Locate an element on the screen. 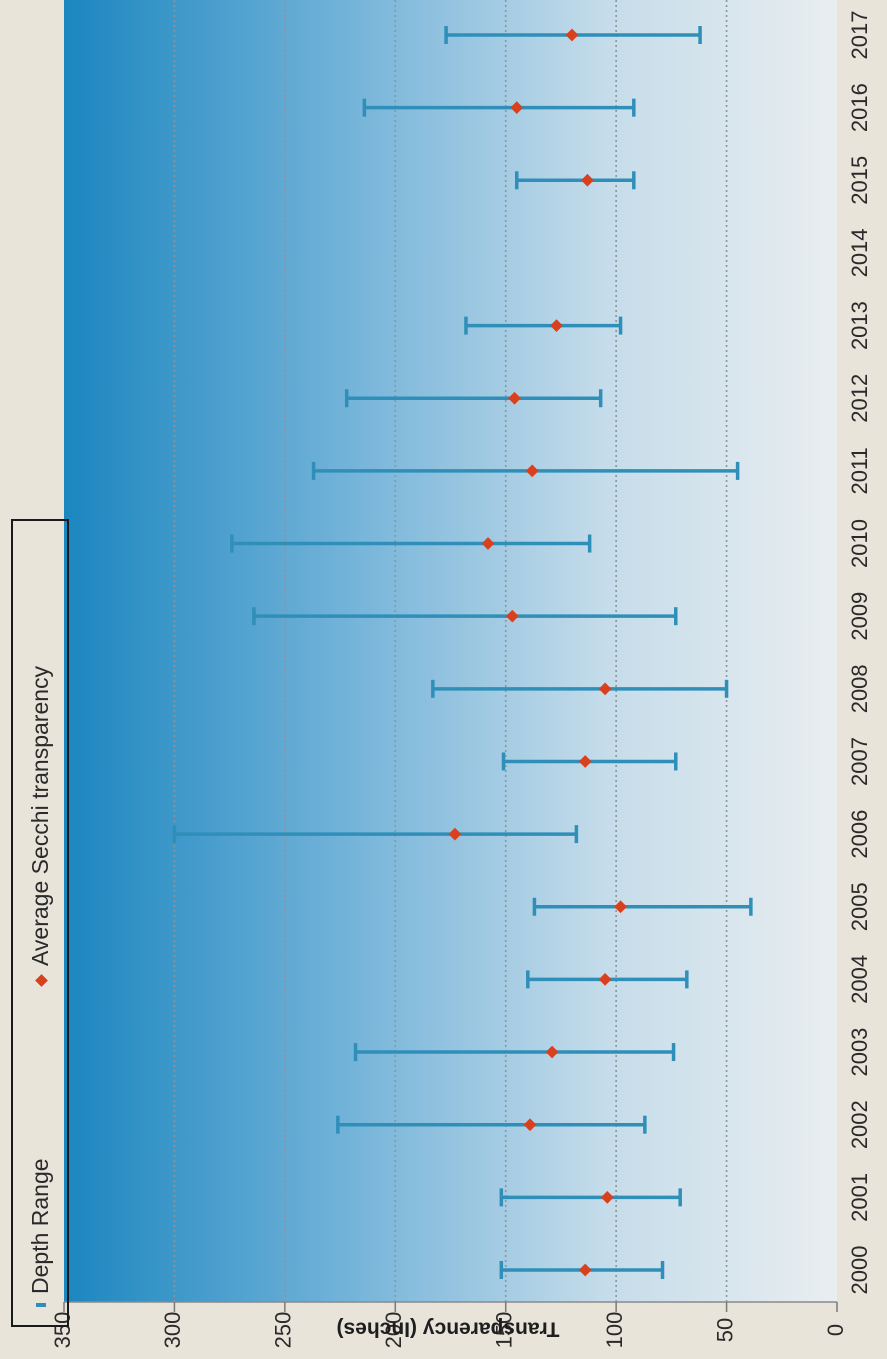 This screenshot has height=1359, width=887. value-tick-label: 100 is located at coordinates (614, 1330).